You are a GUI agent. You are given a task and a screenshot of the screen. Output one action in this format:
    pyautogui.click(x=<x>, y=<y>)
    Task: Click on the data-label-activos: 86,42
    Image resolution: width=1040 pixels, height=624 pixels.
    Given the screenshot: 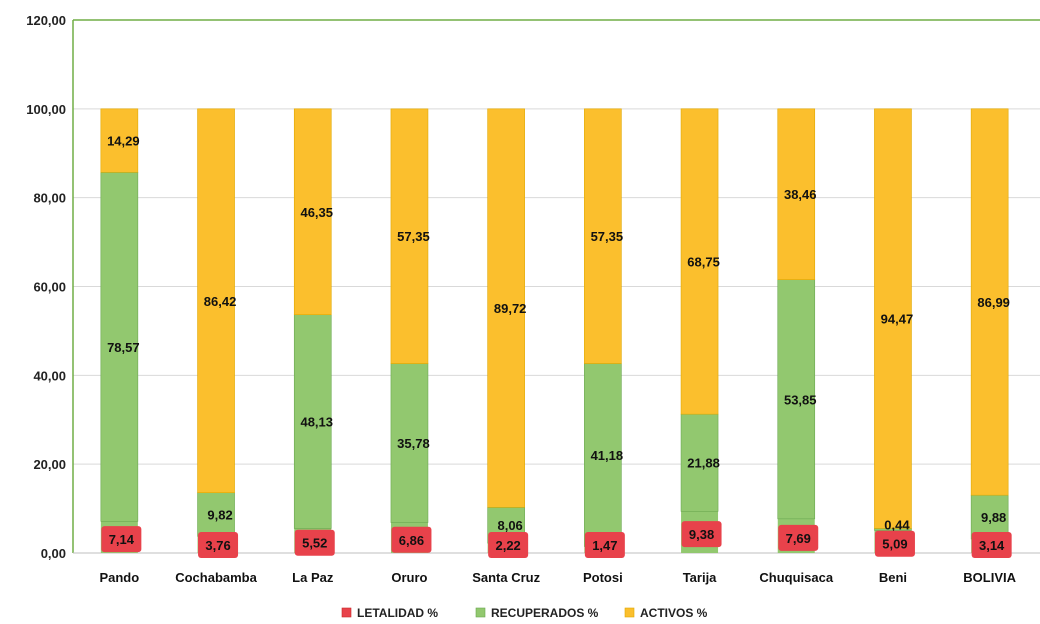 What is the action you would take?
    pyautogui.click(x=220, y=301)
    